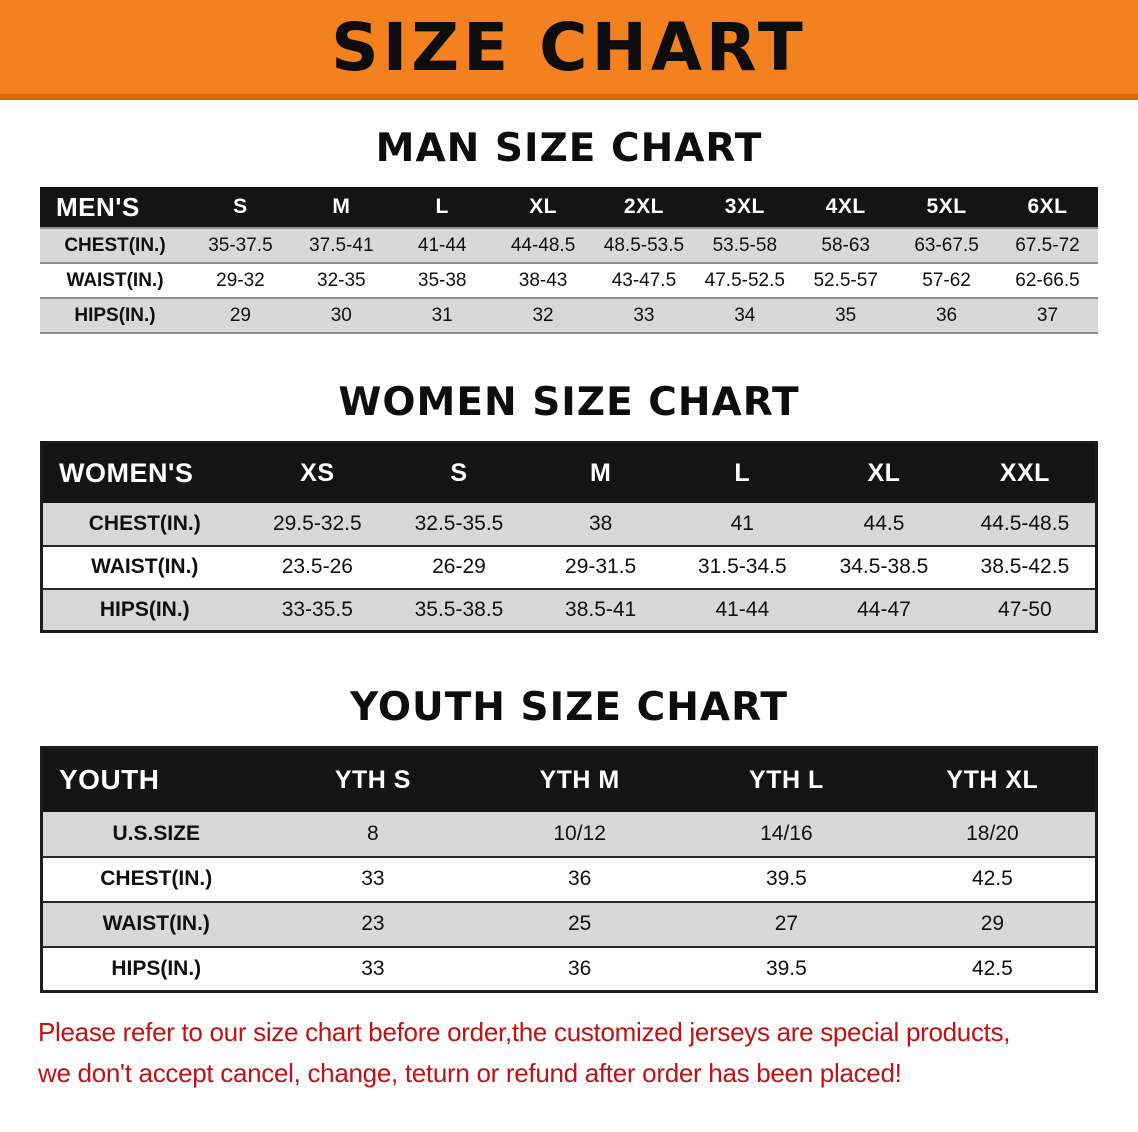  What do you see at coordinates (569, 315) in the screenshot?
I see `table-row: HIPS(IN.) 29 30 31 32 33 34 35 36 37` at bounding box center [569, 315].